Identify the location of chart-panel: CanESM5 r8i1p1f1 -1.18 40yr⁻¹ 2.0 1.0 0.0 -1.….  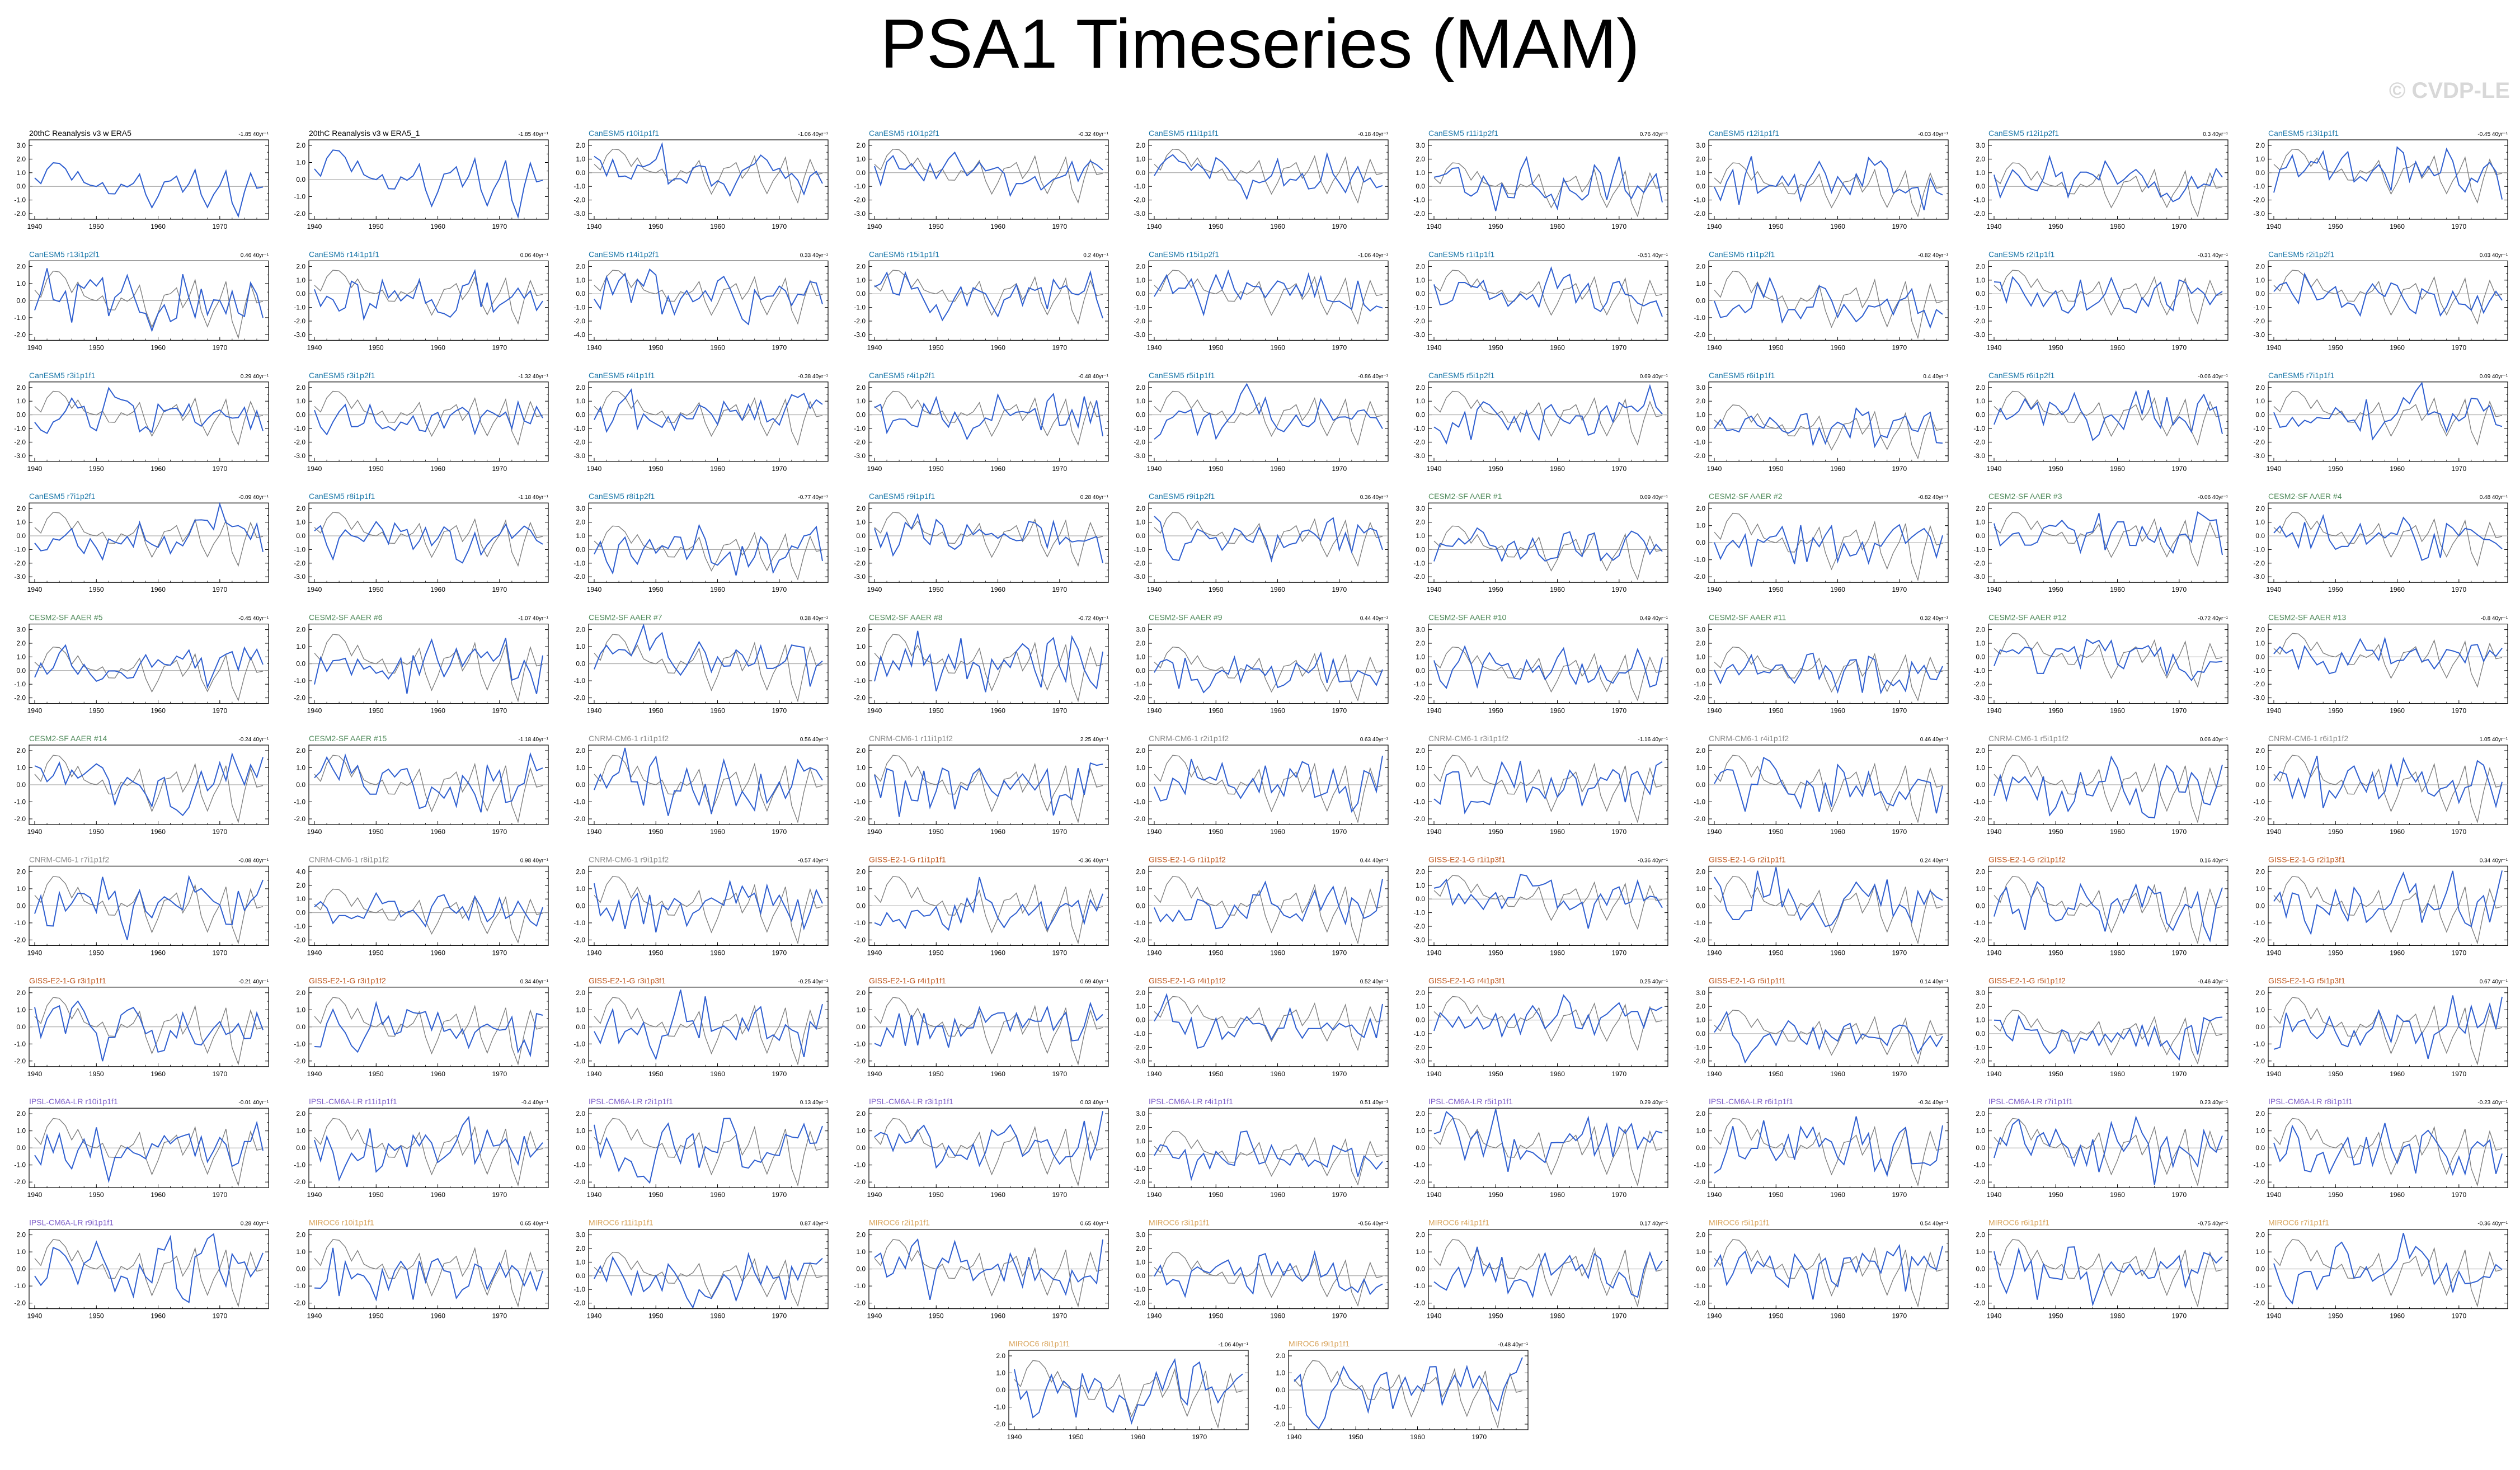
(421, 542).